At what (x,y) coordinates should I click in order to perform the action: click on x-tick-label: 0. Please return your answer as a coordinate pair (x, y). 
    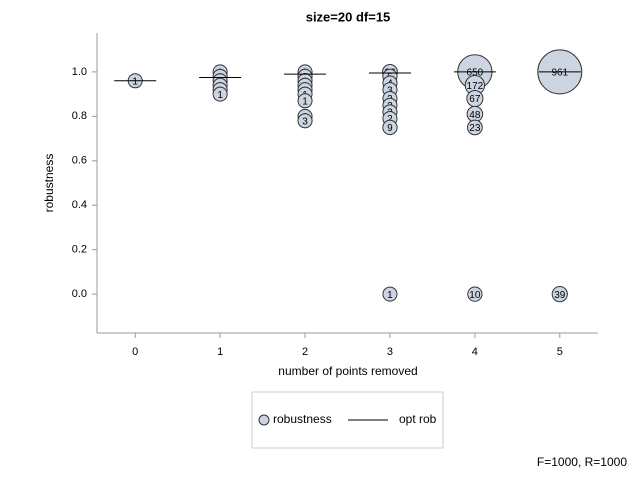
    Looking at the image, I should click on (135, 352).